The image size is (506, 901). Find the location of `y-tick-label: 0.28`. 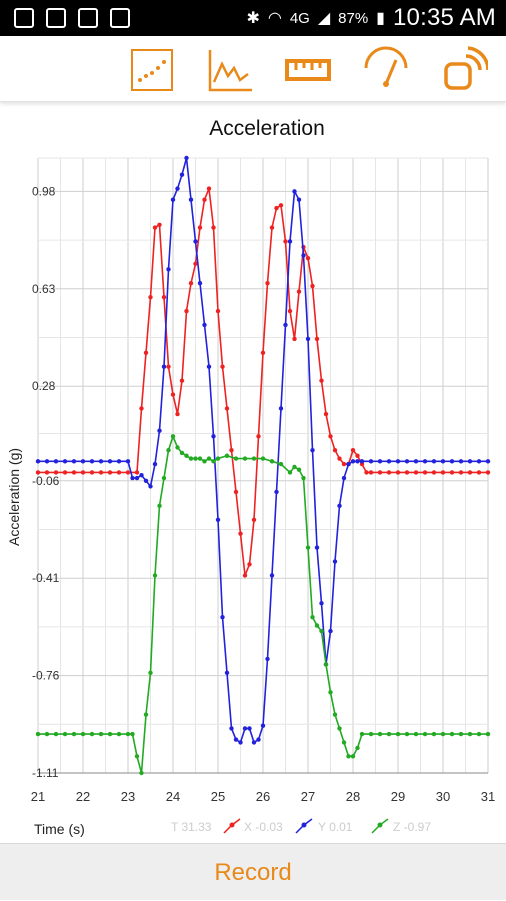

y-tick-label: 0.28 is located at coordinates (44, 386).